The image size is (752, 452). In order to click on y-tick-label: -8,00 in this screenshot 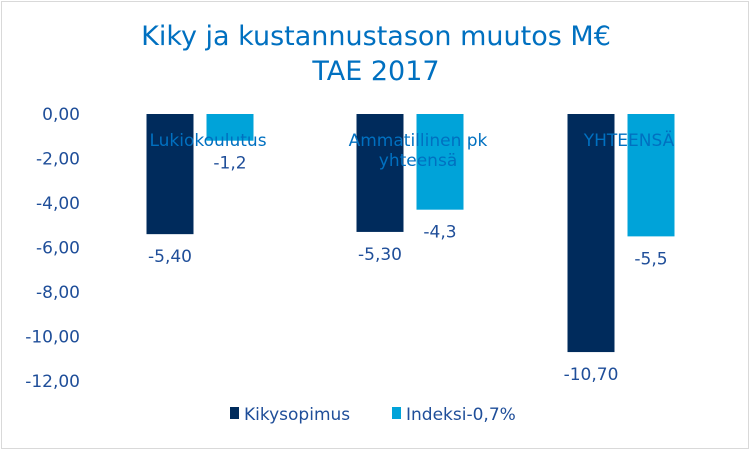, I will do `click(58, 293)`.